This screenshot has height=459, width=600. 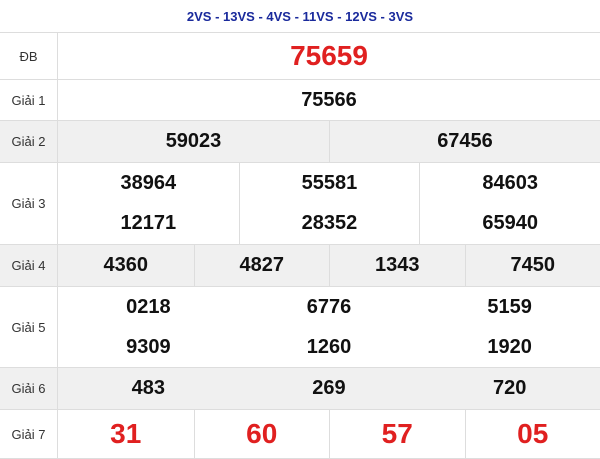 I want to click on prize-row: Giải 7 31 60 57 05, so click(x=300, y=434).